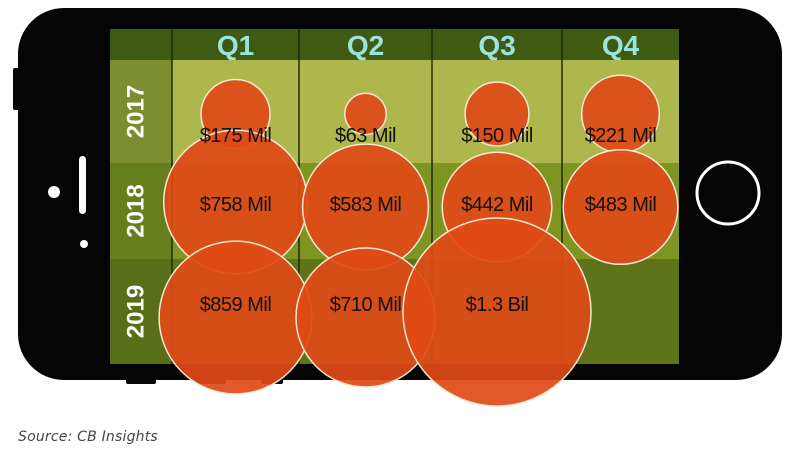 This screenshot has height=457, width=800. I want to click on bubble-2017-q2, so click(365, 114).